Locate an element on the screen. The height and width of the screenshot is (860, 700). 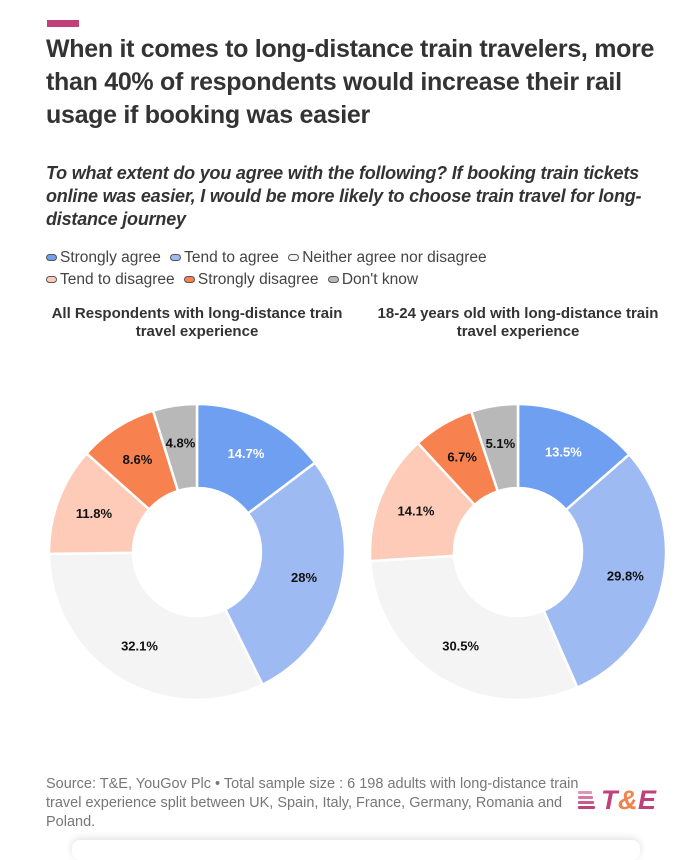
te-logo: T&E is located at coordinates (628, 800).